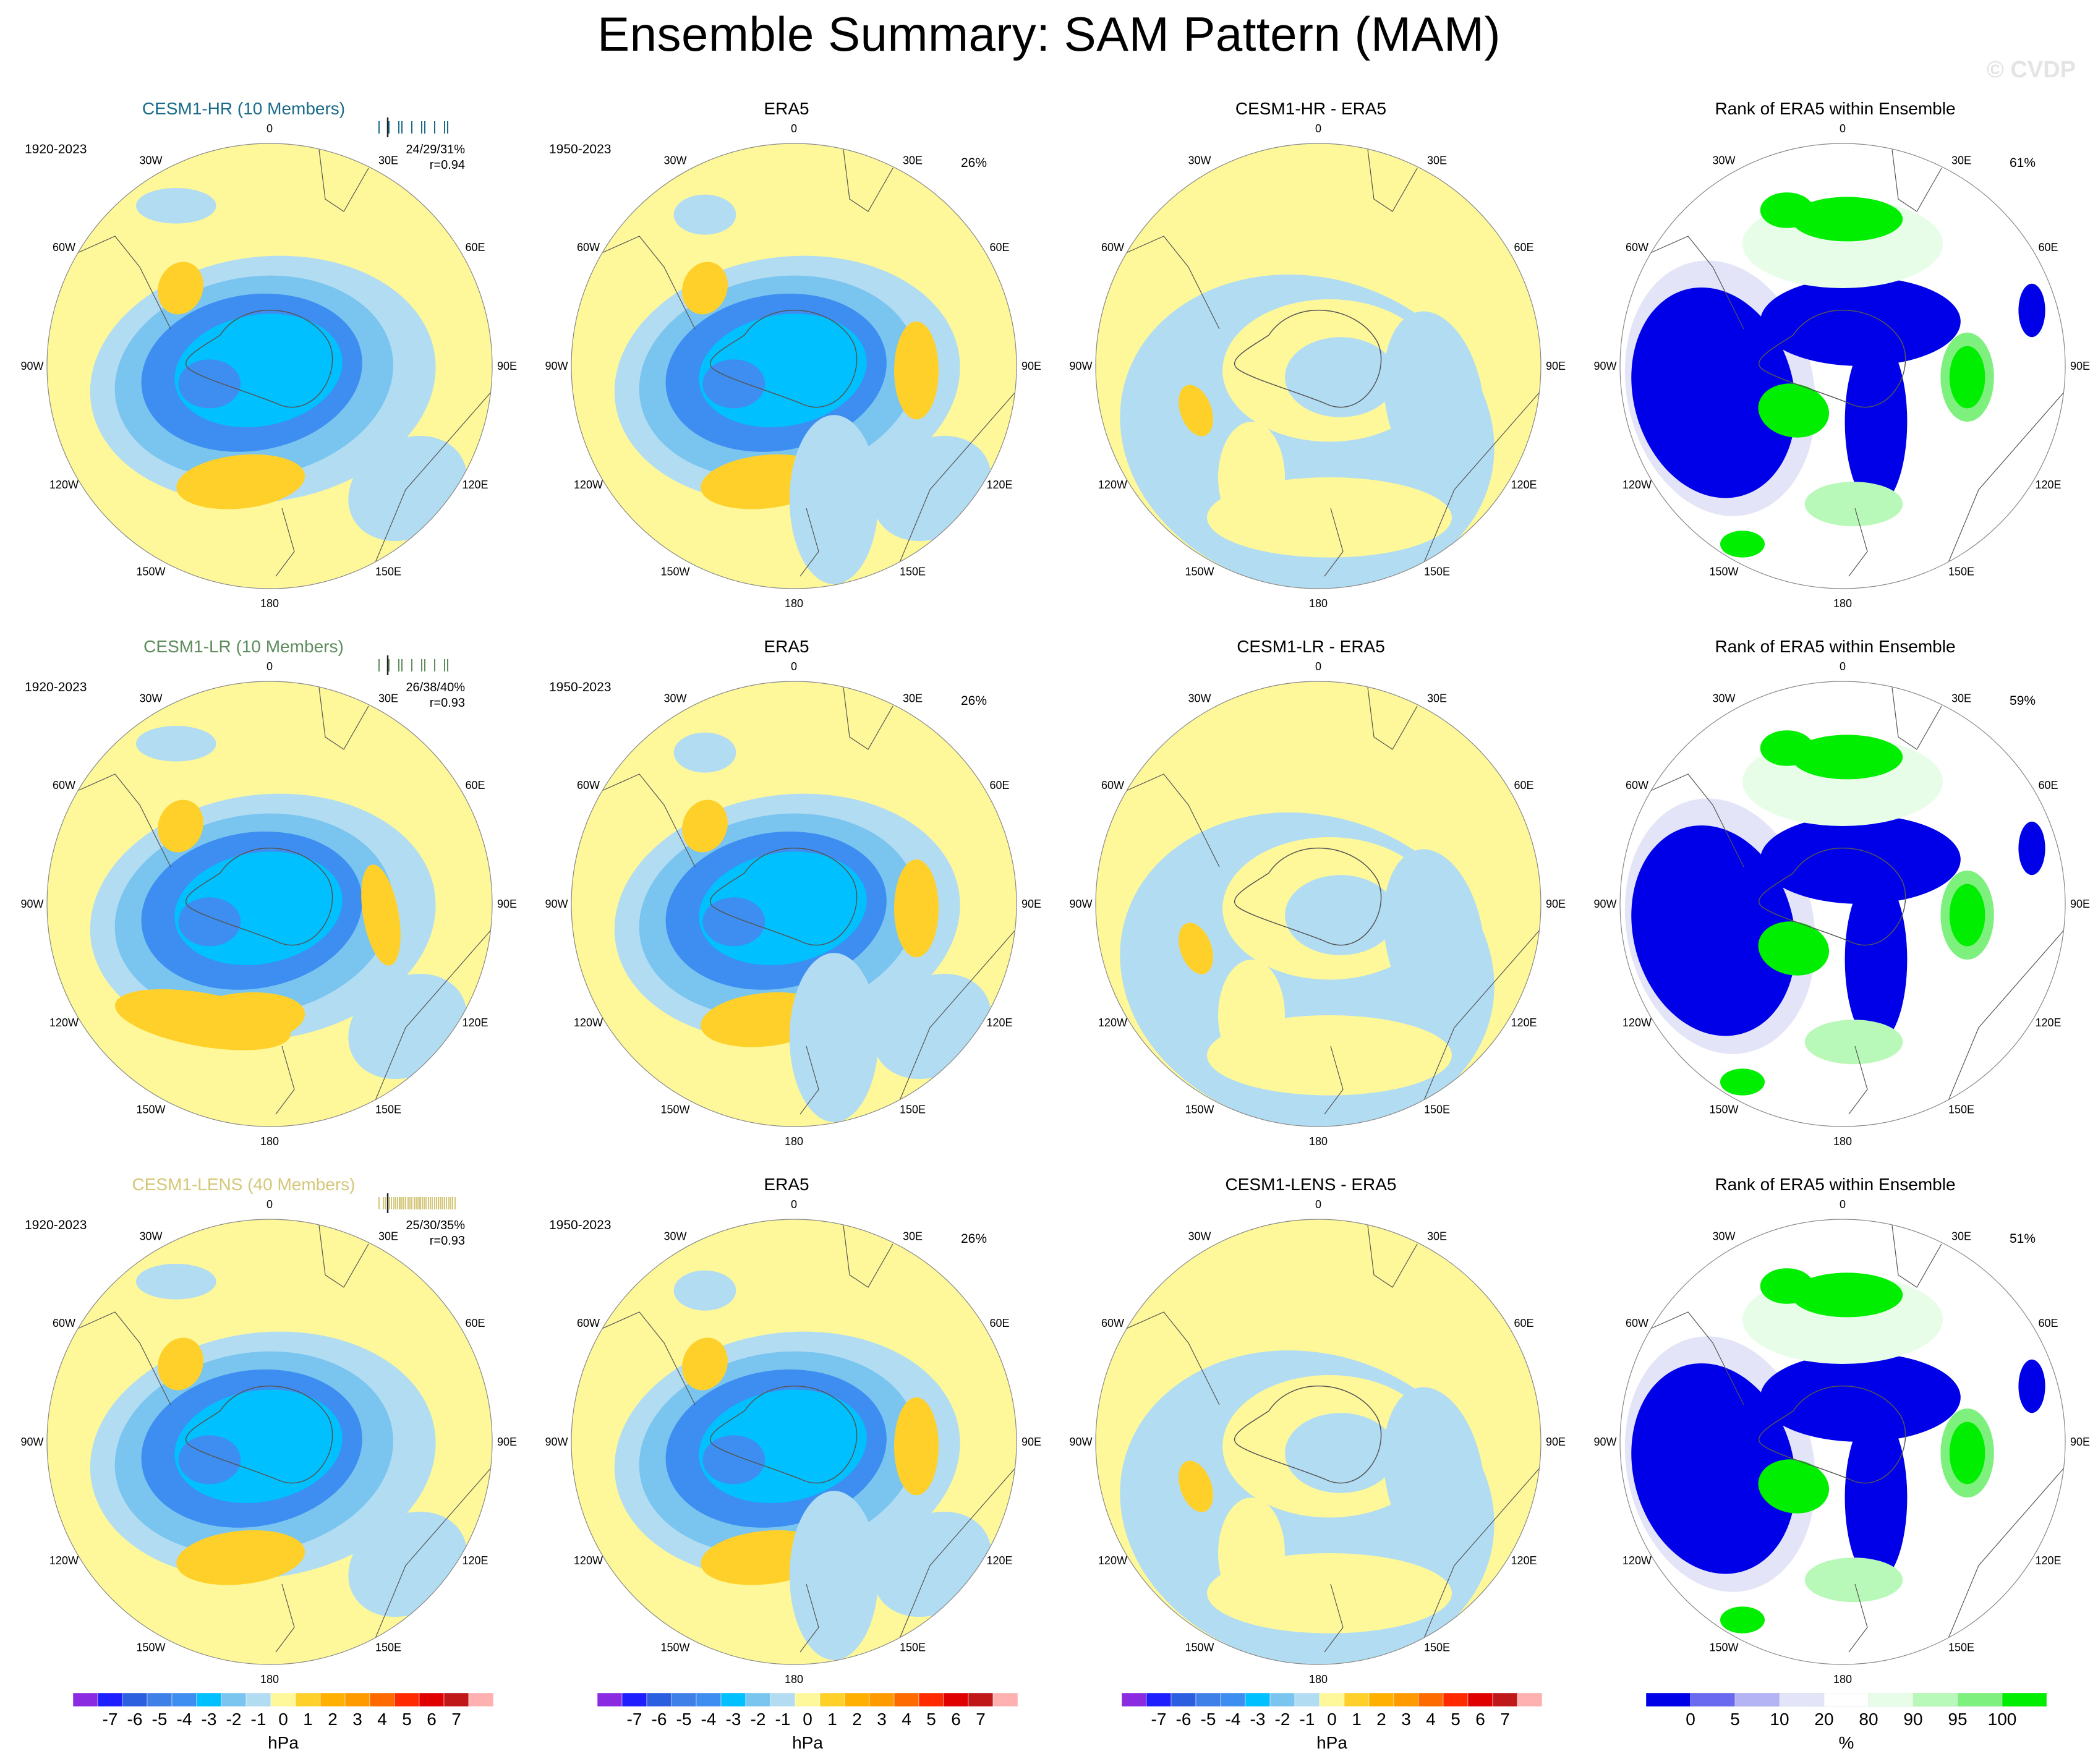 Image resolution: width=2098 pixels, height=1764 pixels. Describe the element at coordinates (447, 1241) in the screenshot. I see `pattern-correlation: r=0.93` at that location.